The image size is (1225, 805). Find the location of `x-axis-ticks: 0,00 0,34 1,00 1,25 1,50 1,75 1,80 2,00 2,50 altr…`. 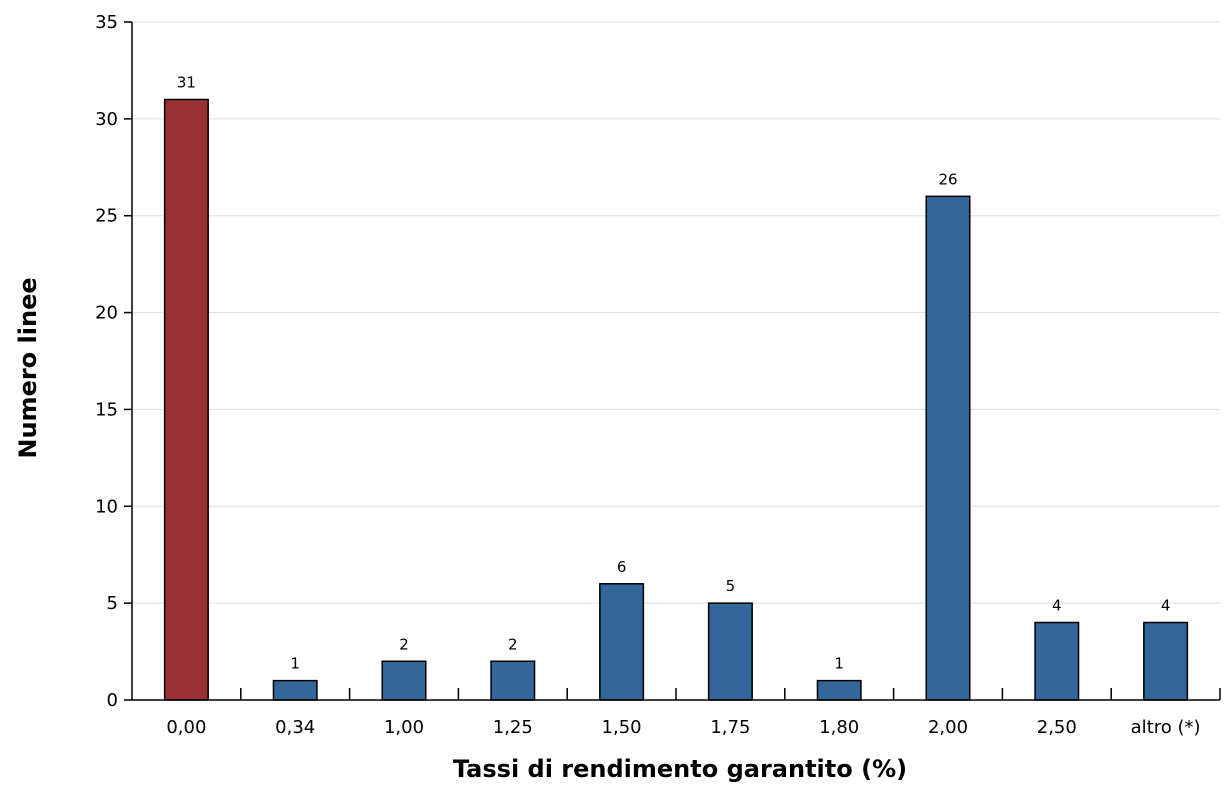

x-axis-ticks: 0,00 0,34 1,00 1,25 1,50 1,75 1,80 2,00 2,50 altr… is located at coordinates (693, 713).